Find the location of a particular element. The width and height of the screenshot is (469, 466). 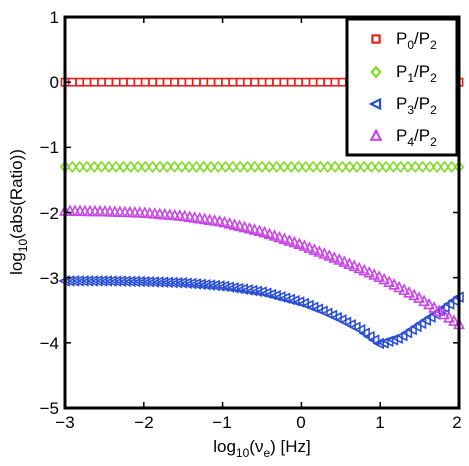

y-tick-label: −4 is located at coordinates (49, 343).